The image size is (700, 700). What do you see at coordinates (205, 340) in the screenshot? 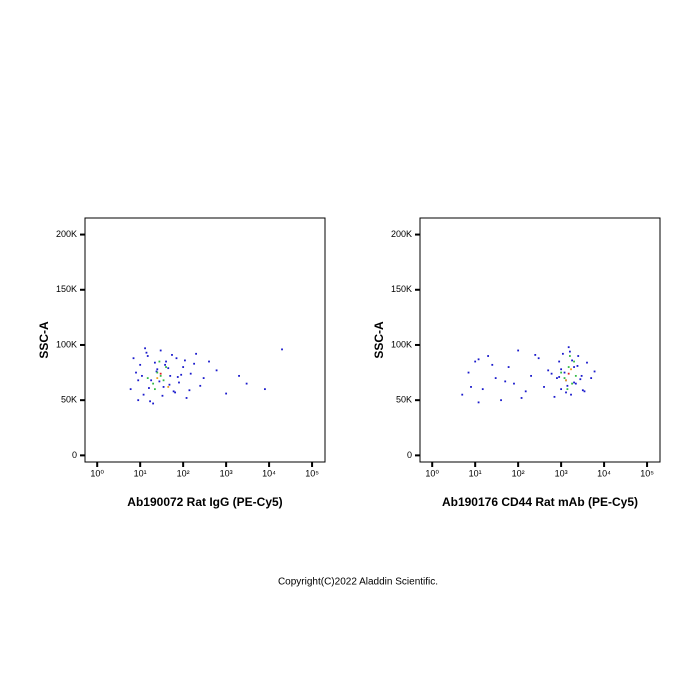
I see `plot-frame` at bounding box center [205, 340].